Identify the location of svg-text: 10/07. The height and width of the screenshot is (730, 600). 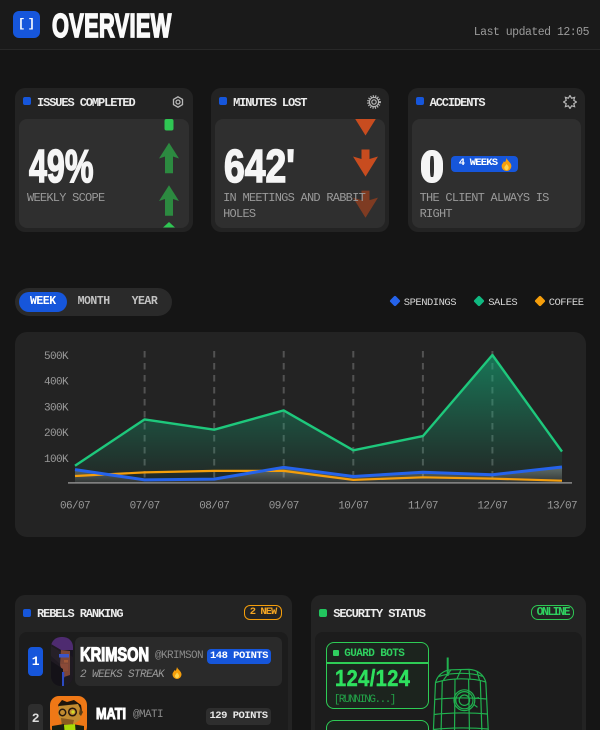
(353, 507).